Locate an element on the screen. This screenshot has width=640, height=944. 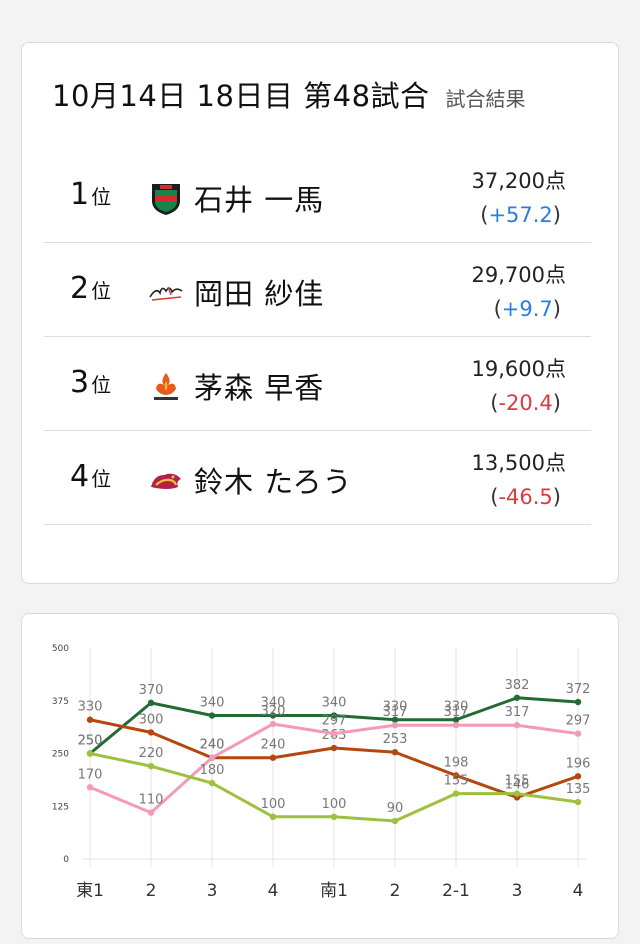
data-label: 90 is located at coordinates (395, 808).